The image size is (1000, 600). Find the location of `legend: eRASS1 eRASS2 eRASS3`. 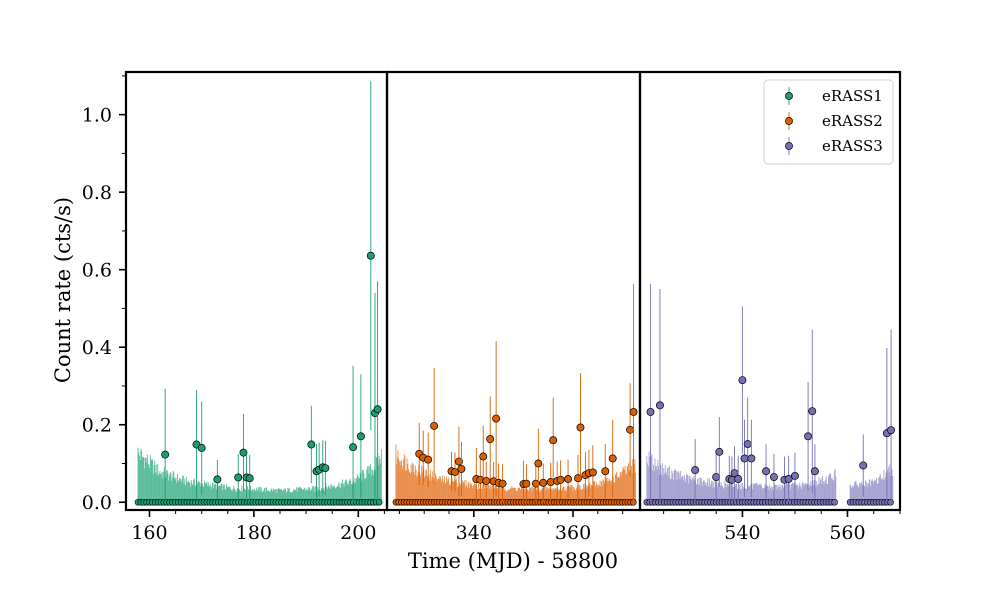

legend: eRASS1 eRASS2 eRASS3 is located at coordinates (828, 122).